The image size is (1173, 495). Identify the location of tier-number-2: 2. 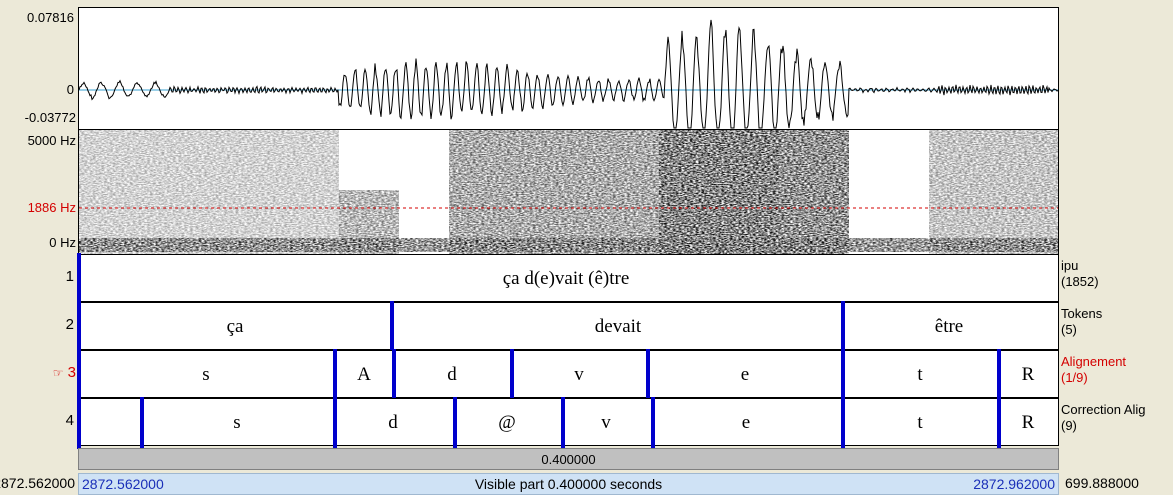
(69, 324).